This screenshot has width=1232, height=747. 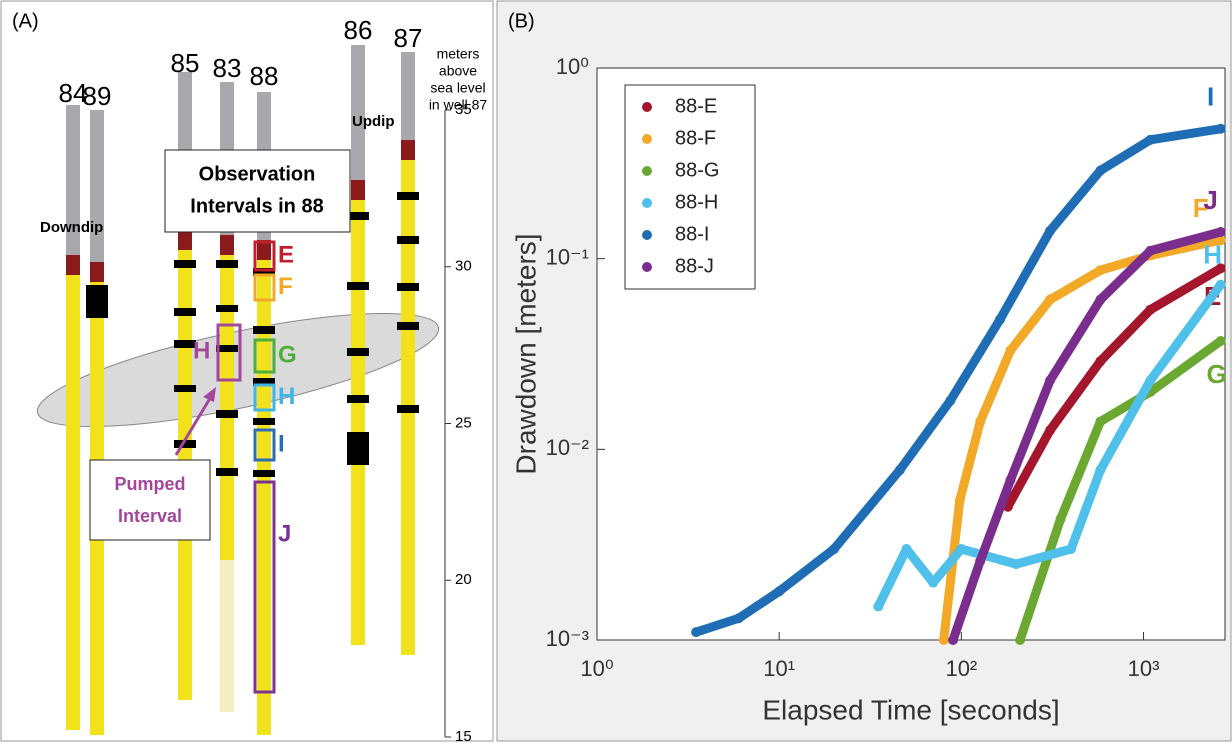 What do you see at coordinates (73, 93) in the screenshot?
I see `well-label: 84` at bounding box center [73, 93].